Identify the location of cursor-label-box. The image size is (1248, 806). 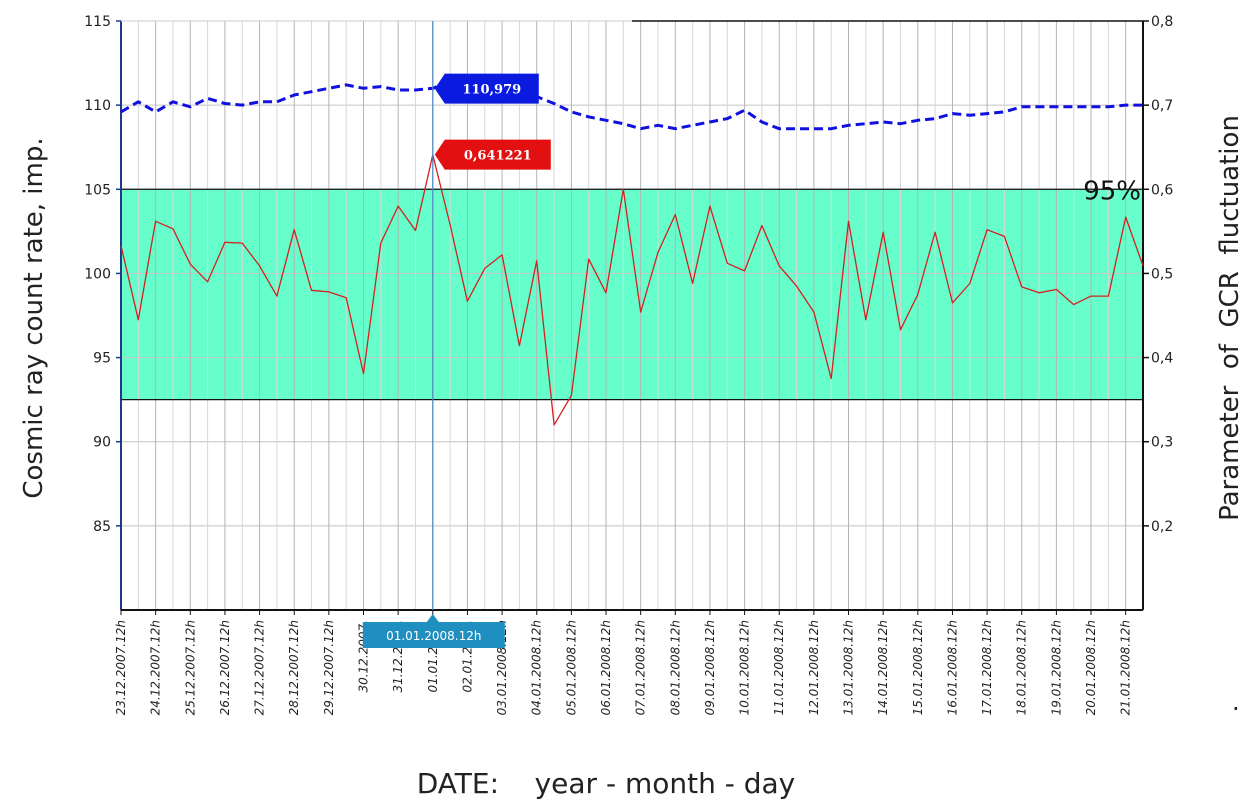
(433, 635).